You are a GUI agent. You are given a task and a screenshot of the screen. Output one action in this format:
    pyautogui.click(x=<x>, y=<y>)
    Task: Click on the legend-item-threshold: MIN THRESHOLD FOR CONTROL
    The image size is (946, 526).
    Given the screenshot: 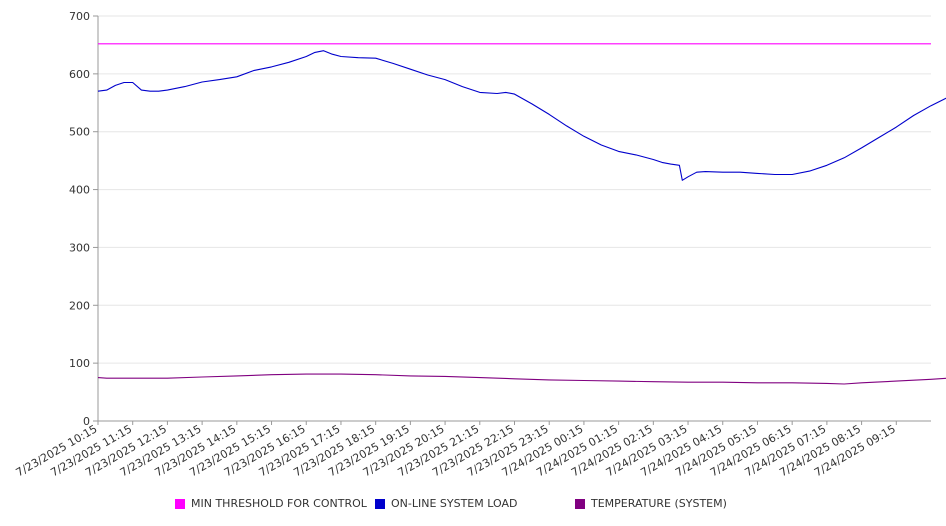 What is the action you would take?
    pyautogui.click(x=271, y=503)
    